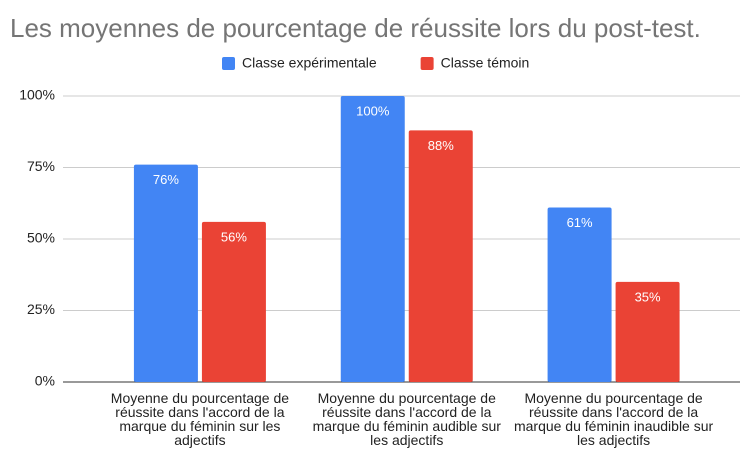 The height and width of the screenshot is (453, 742). I want to click on y-tick-label: 50%, so click(41, 238).